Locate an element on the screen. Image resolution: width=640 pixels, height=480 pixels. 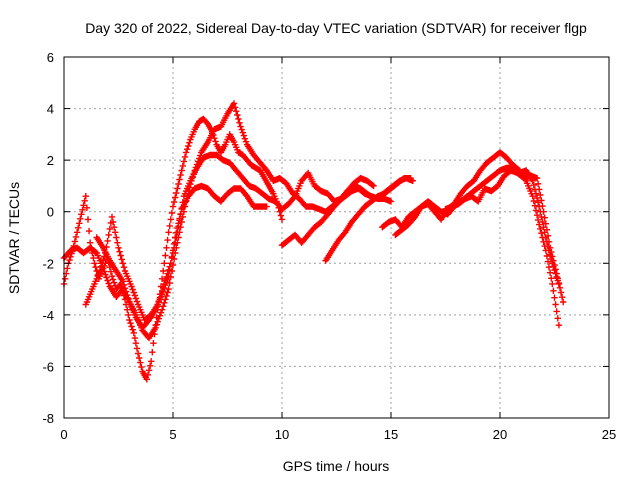
x-tick-label: 0 is located at coordinates (63, 434).